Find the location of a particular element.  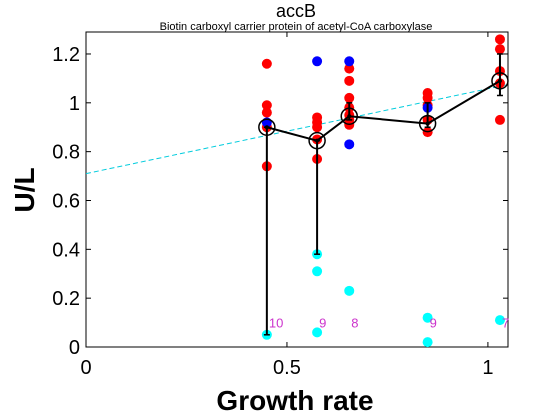

sample-count-label: 7 is located at coordinates (505, 323).